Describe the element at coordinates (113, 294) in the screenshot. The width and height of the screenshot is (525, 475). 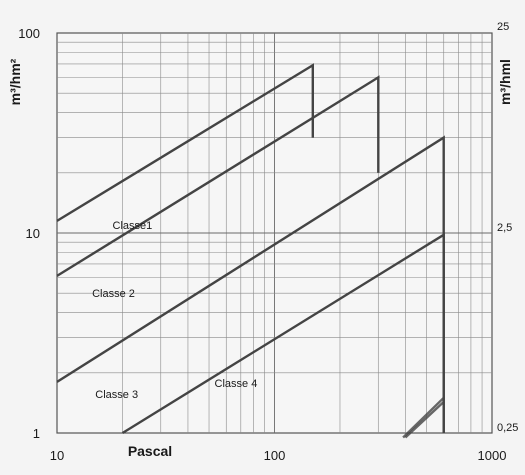
I see `series-label-2: Classe 2` at that location.